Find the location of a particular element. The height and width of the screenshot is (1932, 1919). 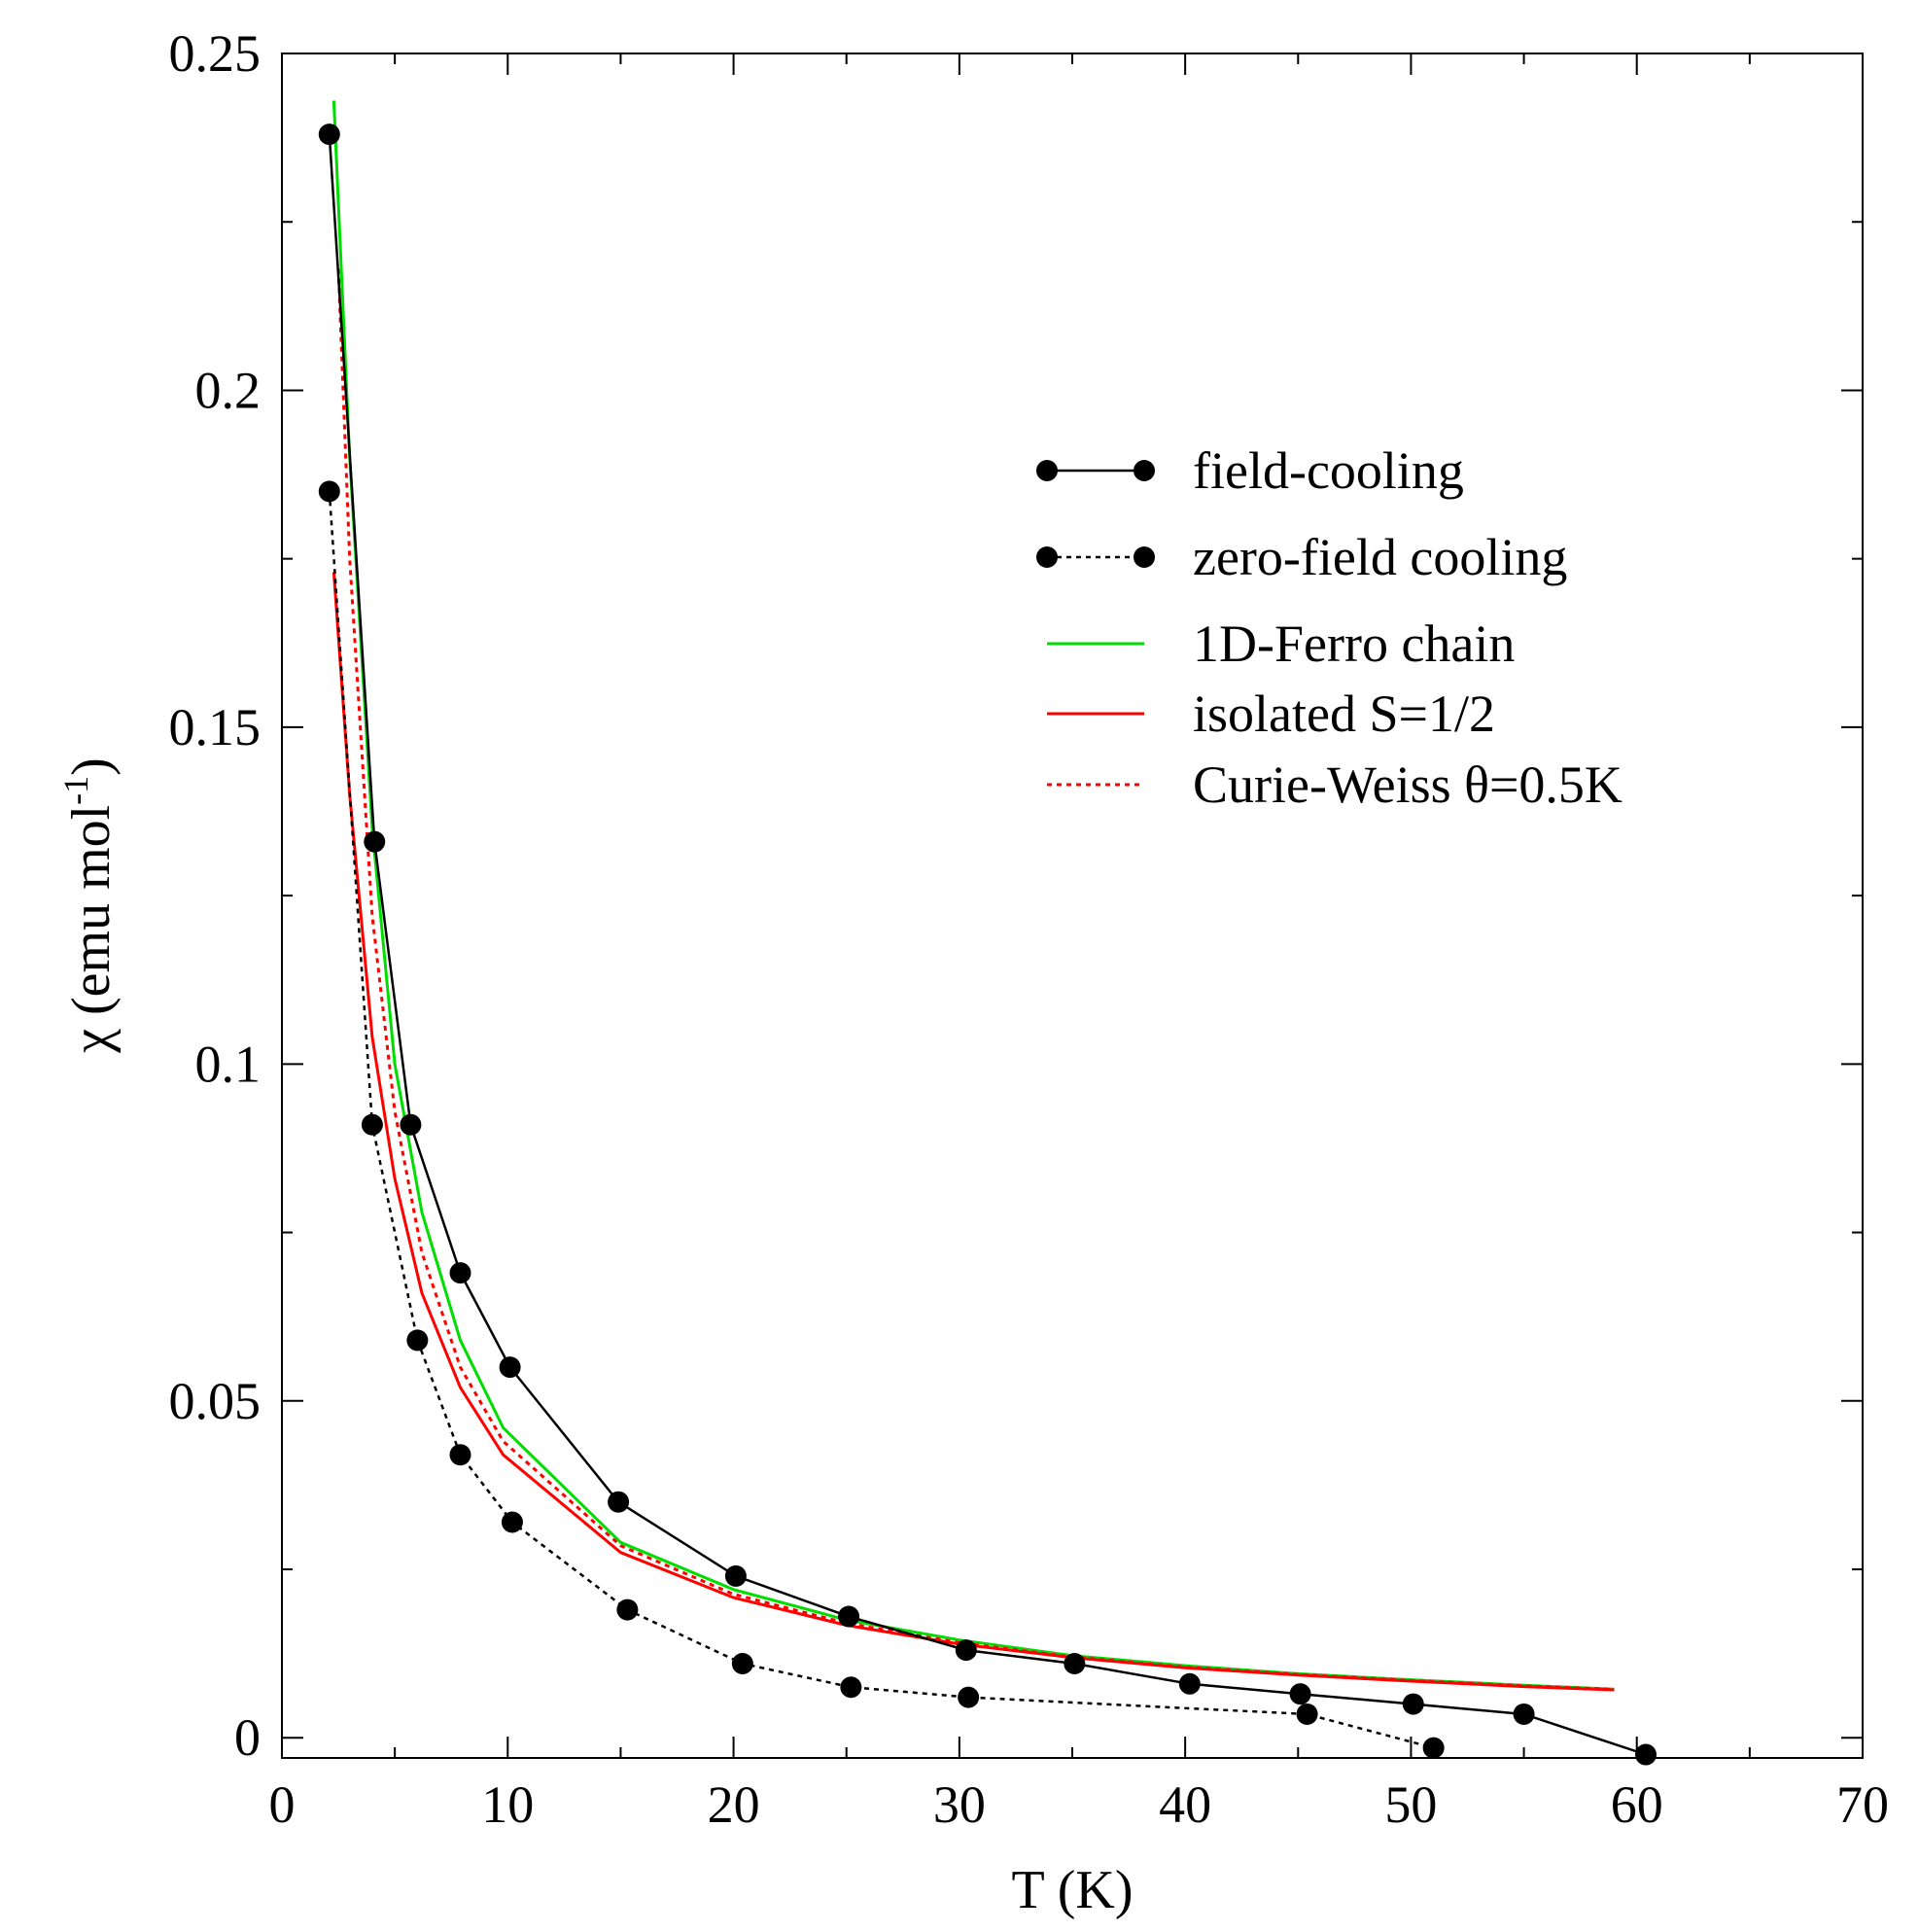

legend-entry-curie-weiss-0-5k: Curie-Weiss θ=0.5K is located at coordinates (1334, 785).